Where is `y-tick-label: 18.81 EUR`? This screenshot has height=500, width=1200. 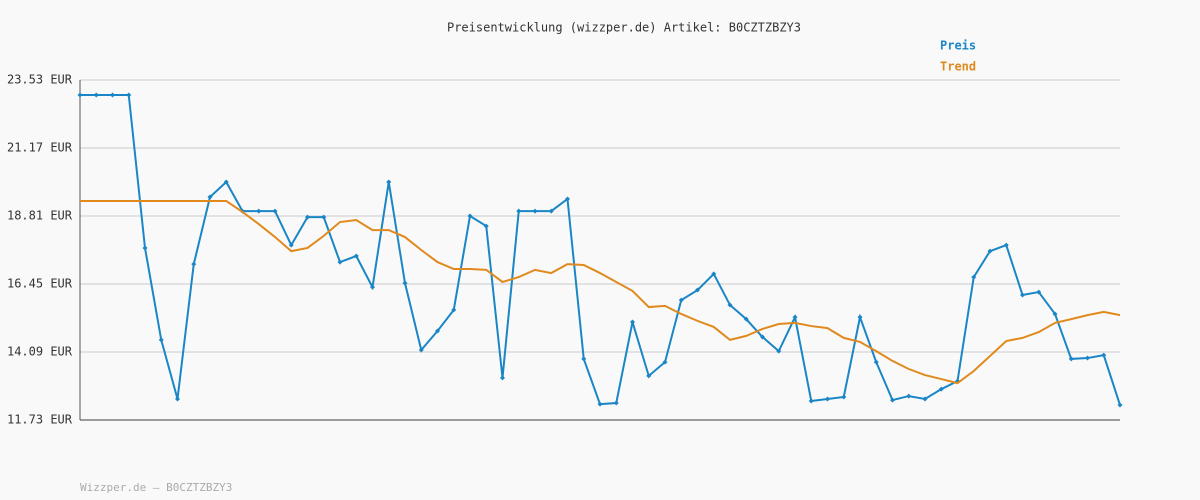
y-tick-label: 18.81 EUR is located at coordinates (40, 216).